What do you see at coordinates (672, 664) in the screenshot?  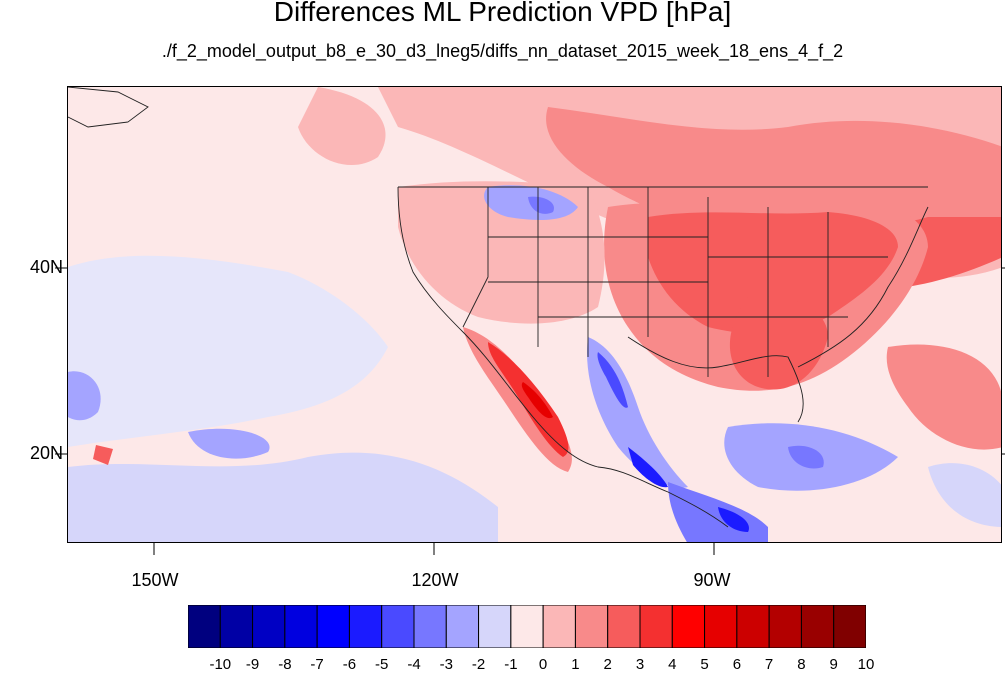 I see `colorbar-tick-label: 4` at bounding box center [672, 664].